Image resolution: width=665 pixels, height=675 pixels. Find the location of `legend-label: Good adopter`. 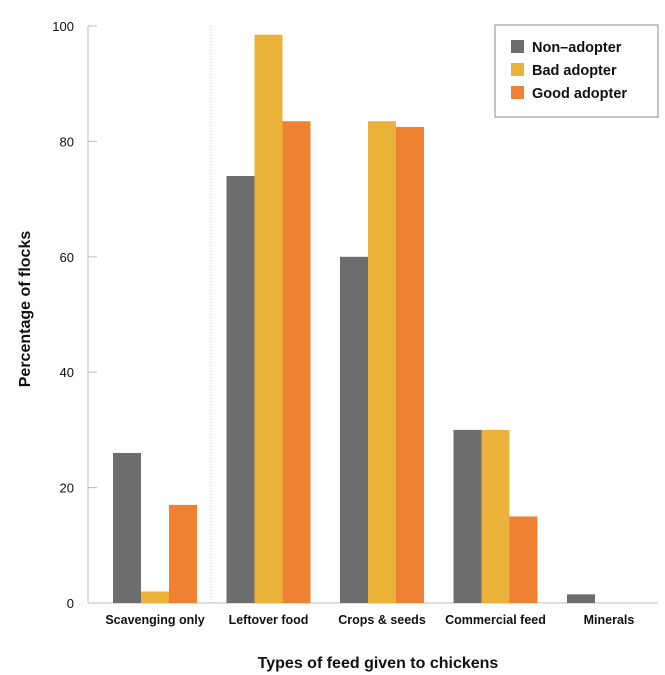

legend-label: Good adopter is located at coordinates (579, 94).